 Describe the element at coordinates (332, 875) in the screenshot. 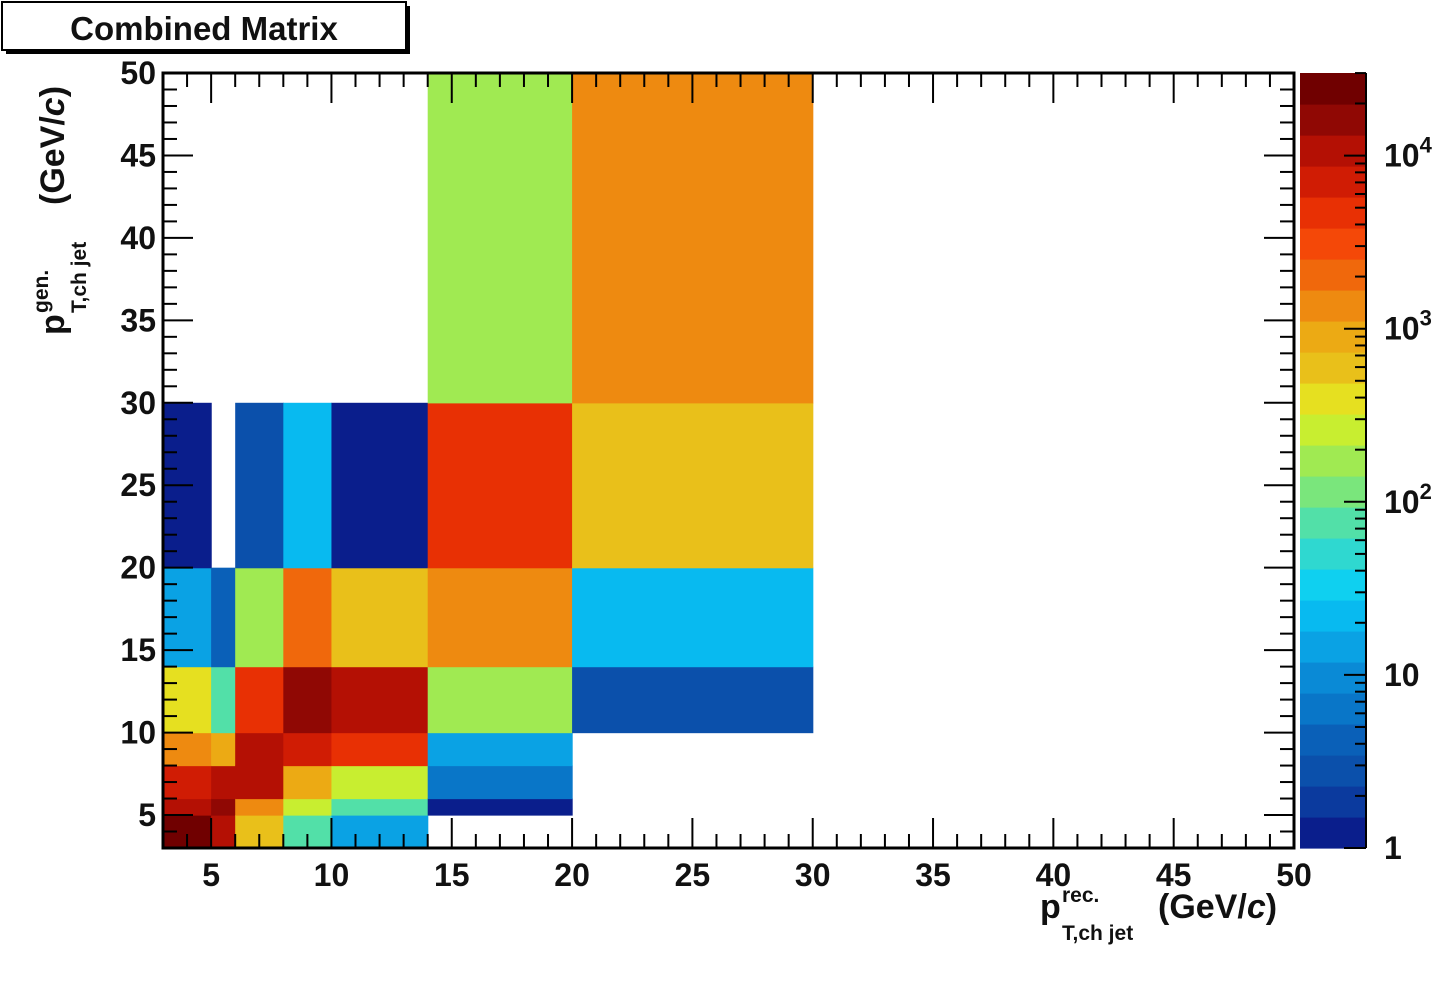

I see `x-tick-label: 10` at that location.